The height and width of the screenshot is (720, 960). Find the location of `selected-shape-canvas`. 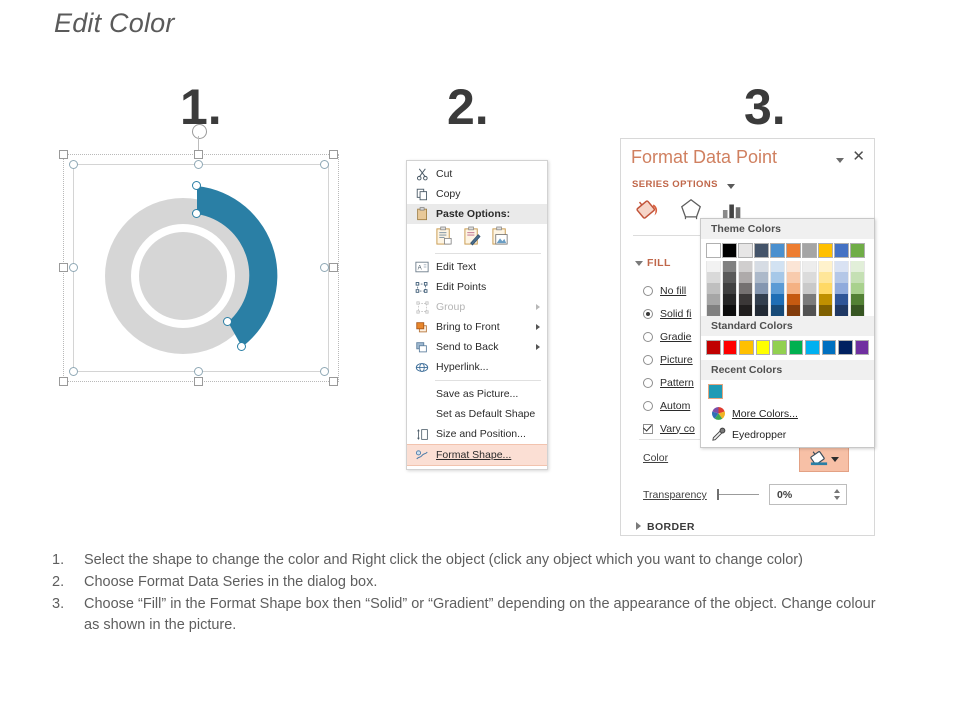

selected-shape-canvas is located at coordinates (201, 256).